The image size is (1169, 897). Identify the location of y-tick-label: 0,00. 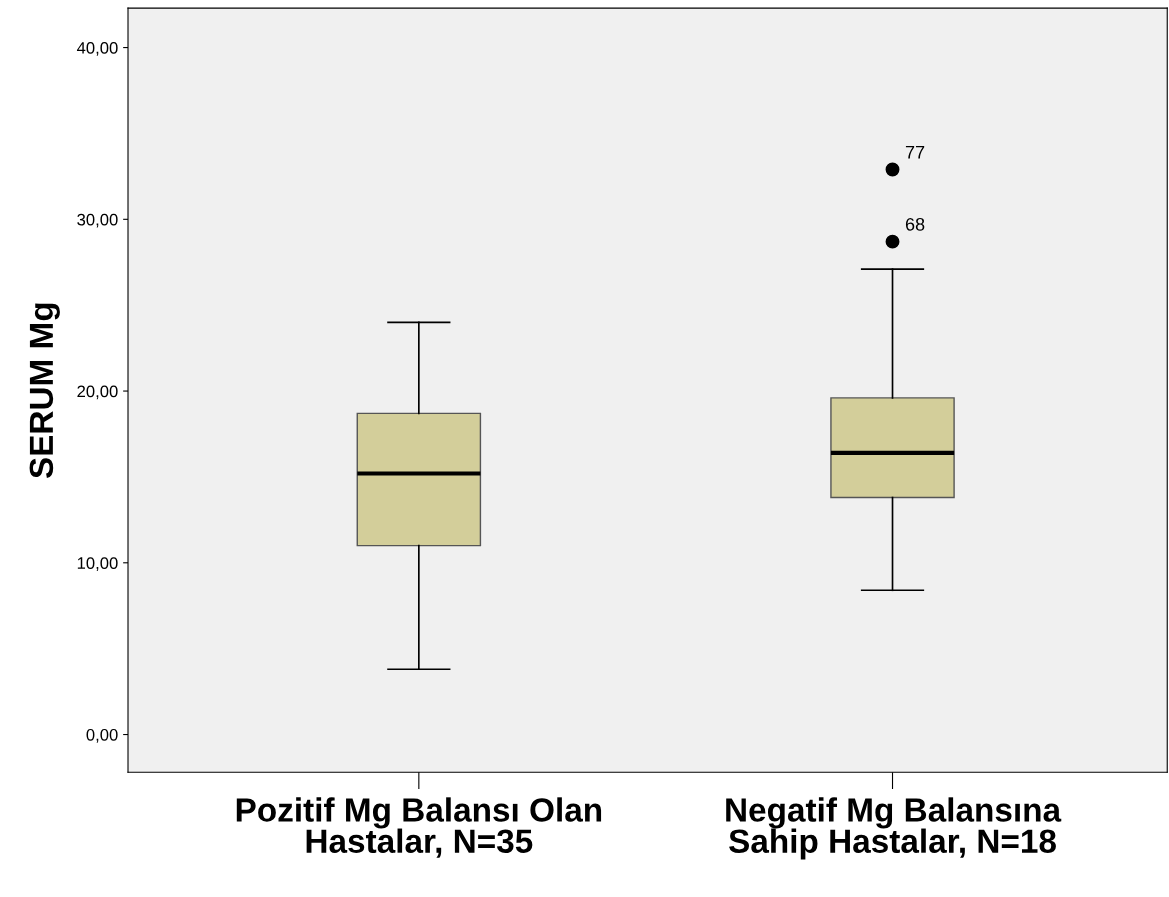
(102, 735).